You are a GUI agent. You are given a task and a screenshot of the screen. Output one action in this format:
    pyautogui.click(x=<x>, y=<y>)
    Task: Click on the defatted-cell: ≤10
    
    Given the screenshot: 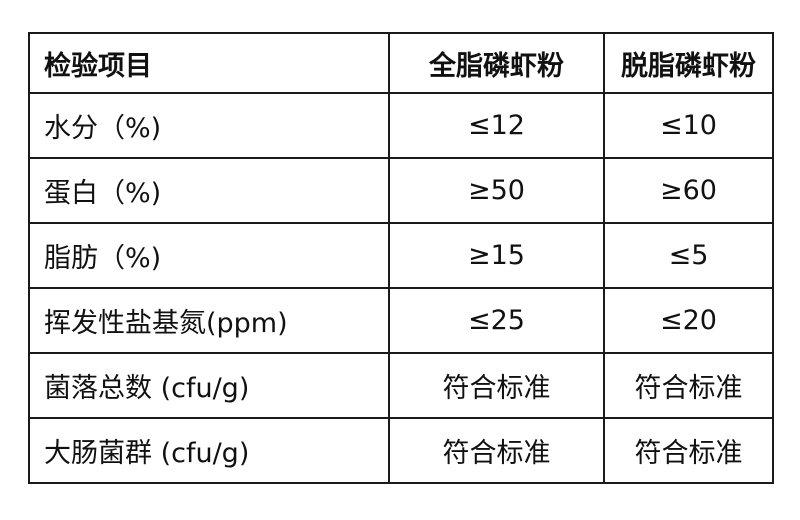 What is the action you would take?
    pyautogui.click(x=688, y=125)
    